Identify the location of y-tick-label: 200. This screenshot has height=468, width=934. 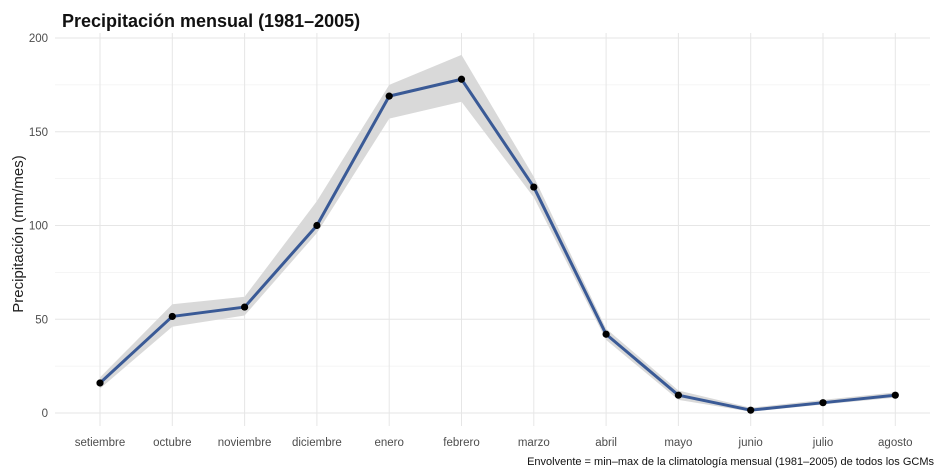
(38, 39).